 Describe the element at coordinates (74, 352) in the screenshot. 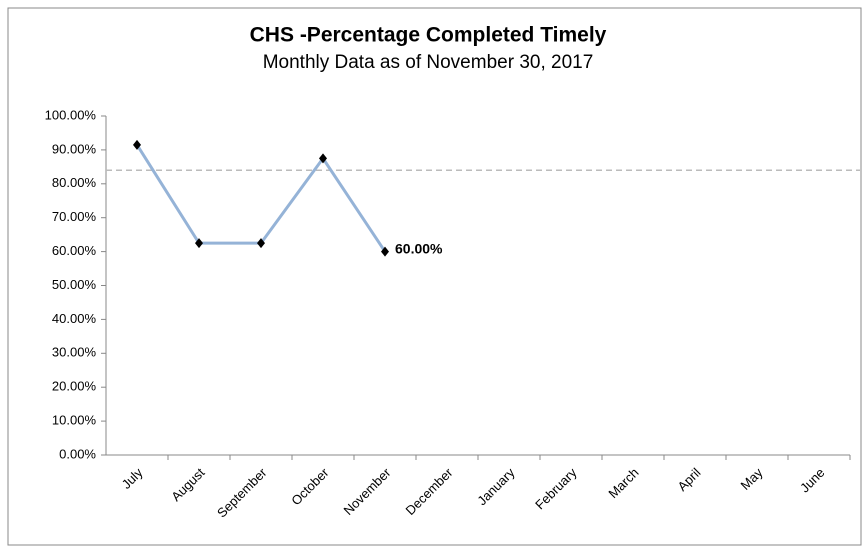

I see `y-tick-label: 30.00%` at that location.